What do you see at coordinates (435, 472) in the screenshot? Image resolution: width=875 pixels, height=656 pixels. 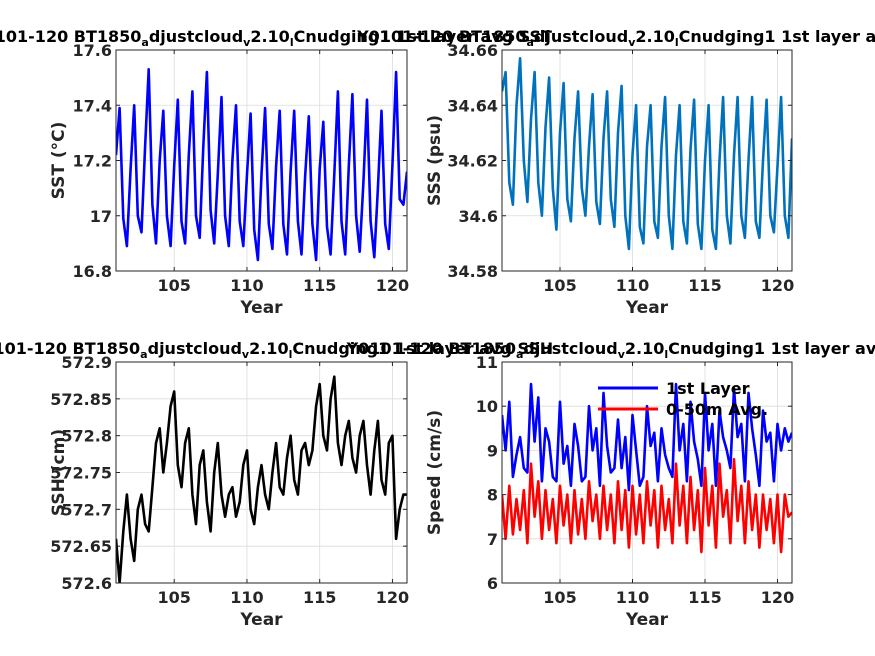 I see `y-axis-label: Speed (cm/s)` at bounding box center [435, 472].